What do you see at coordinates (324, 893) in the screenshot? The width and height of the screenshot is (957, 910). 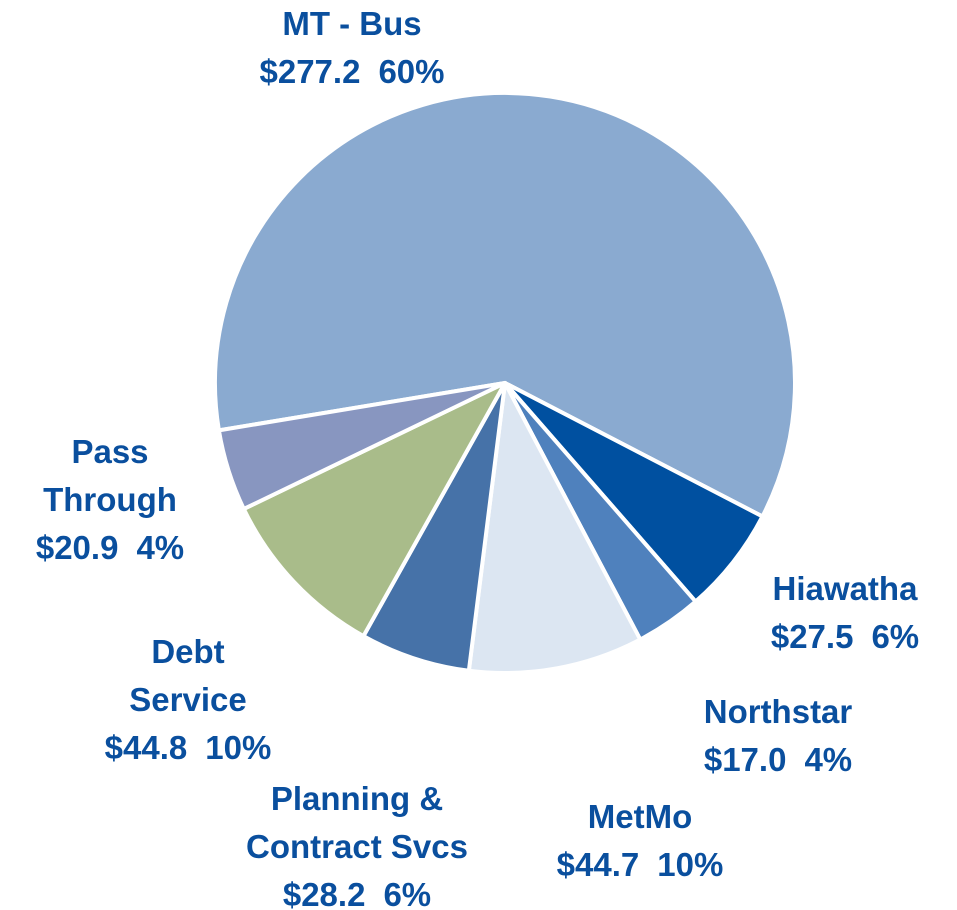 I see `value-label: $28.2` at bounding box center [324, 893].